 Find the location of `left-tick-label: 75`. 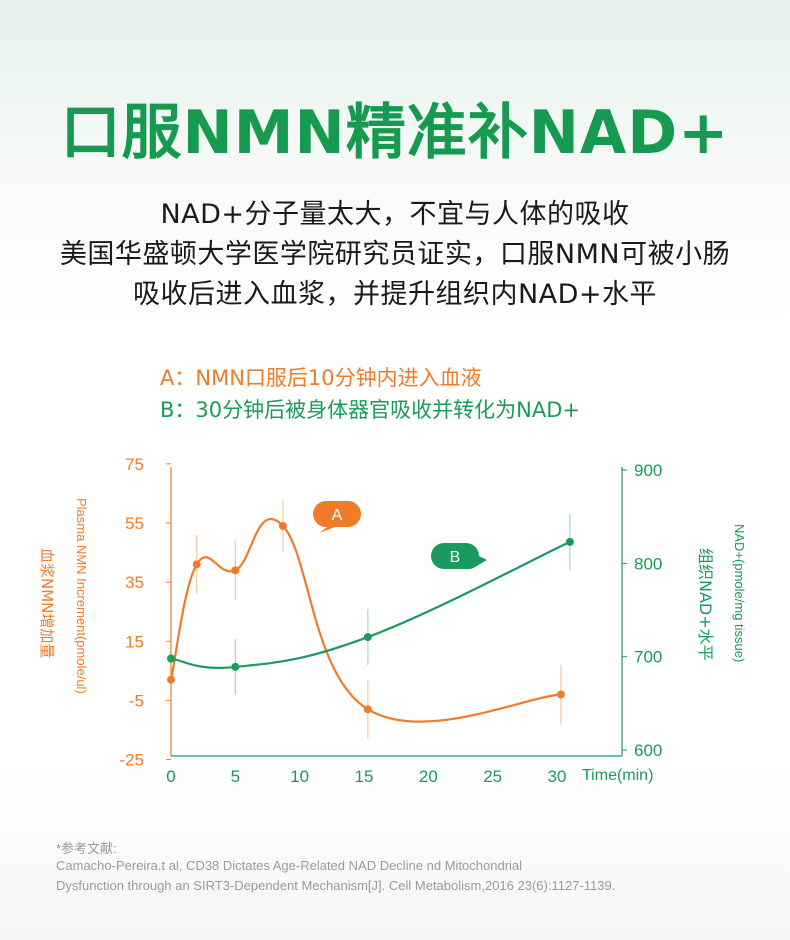

left-tick-label: 75 is located at coordinates (134, 464).